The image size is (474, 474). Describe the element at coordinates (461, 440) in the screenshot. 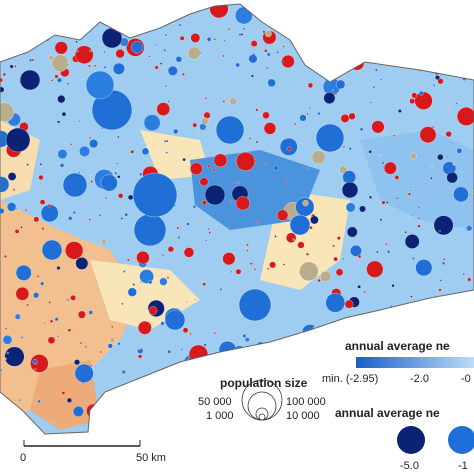

I see `migration-symbol` at that location.